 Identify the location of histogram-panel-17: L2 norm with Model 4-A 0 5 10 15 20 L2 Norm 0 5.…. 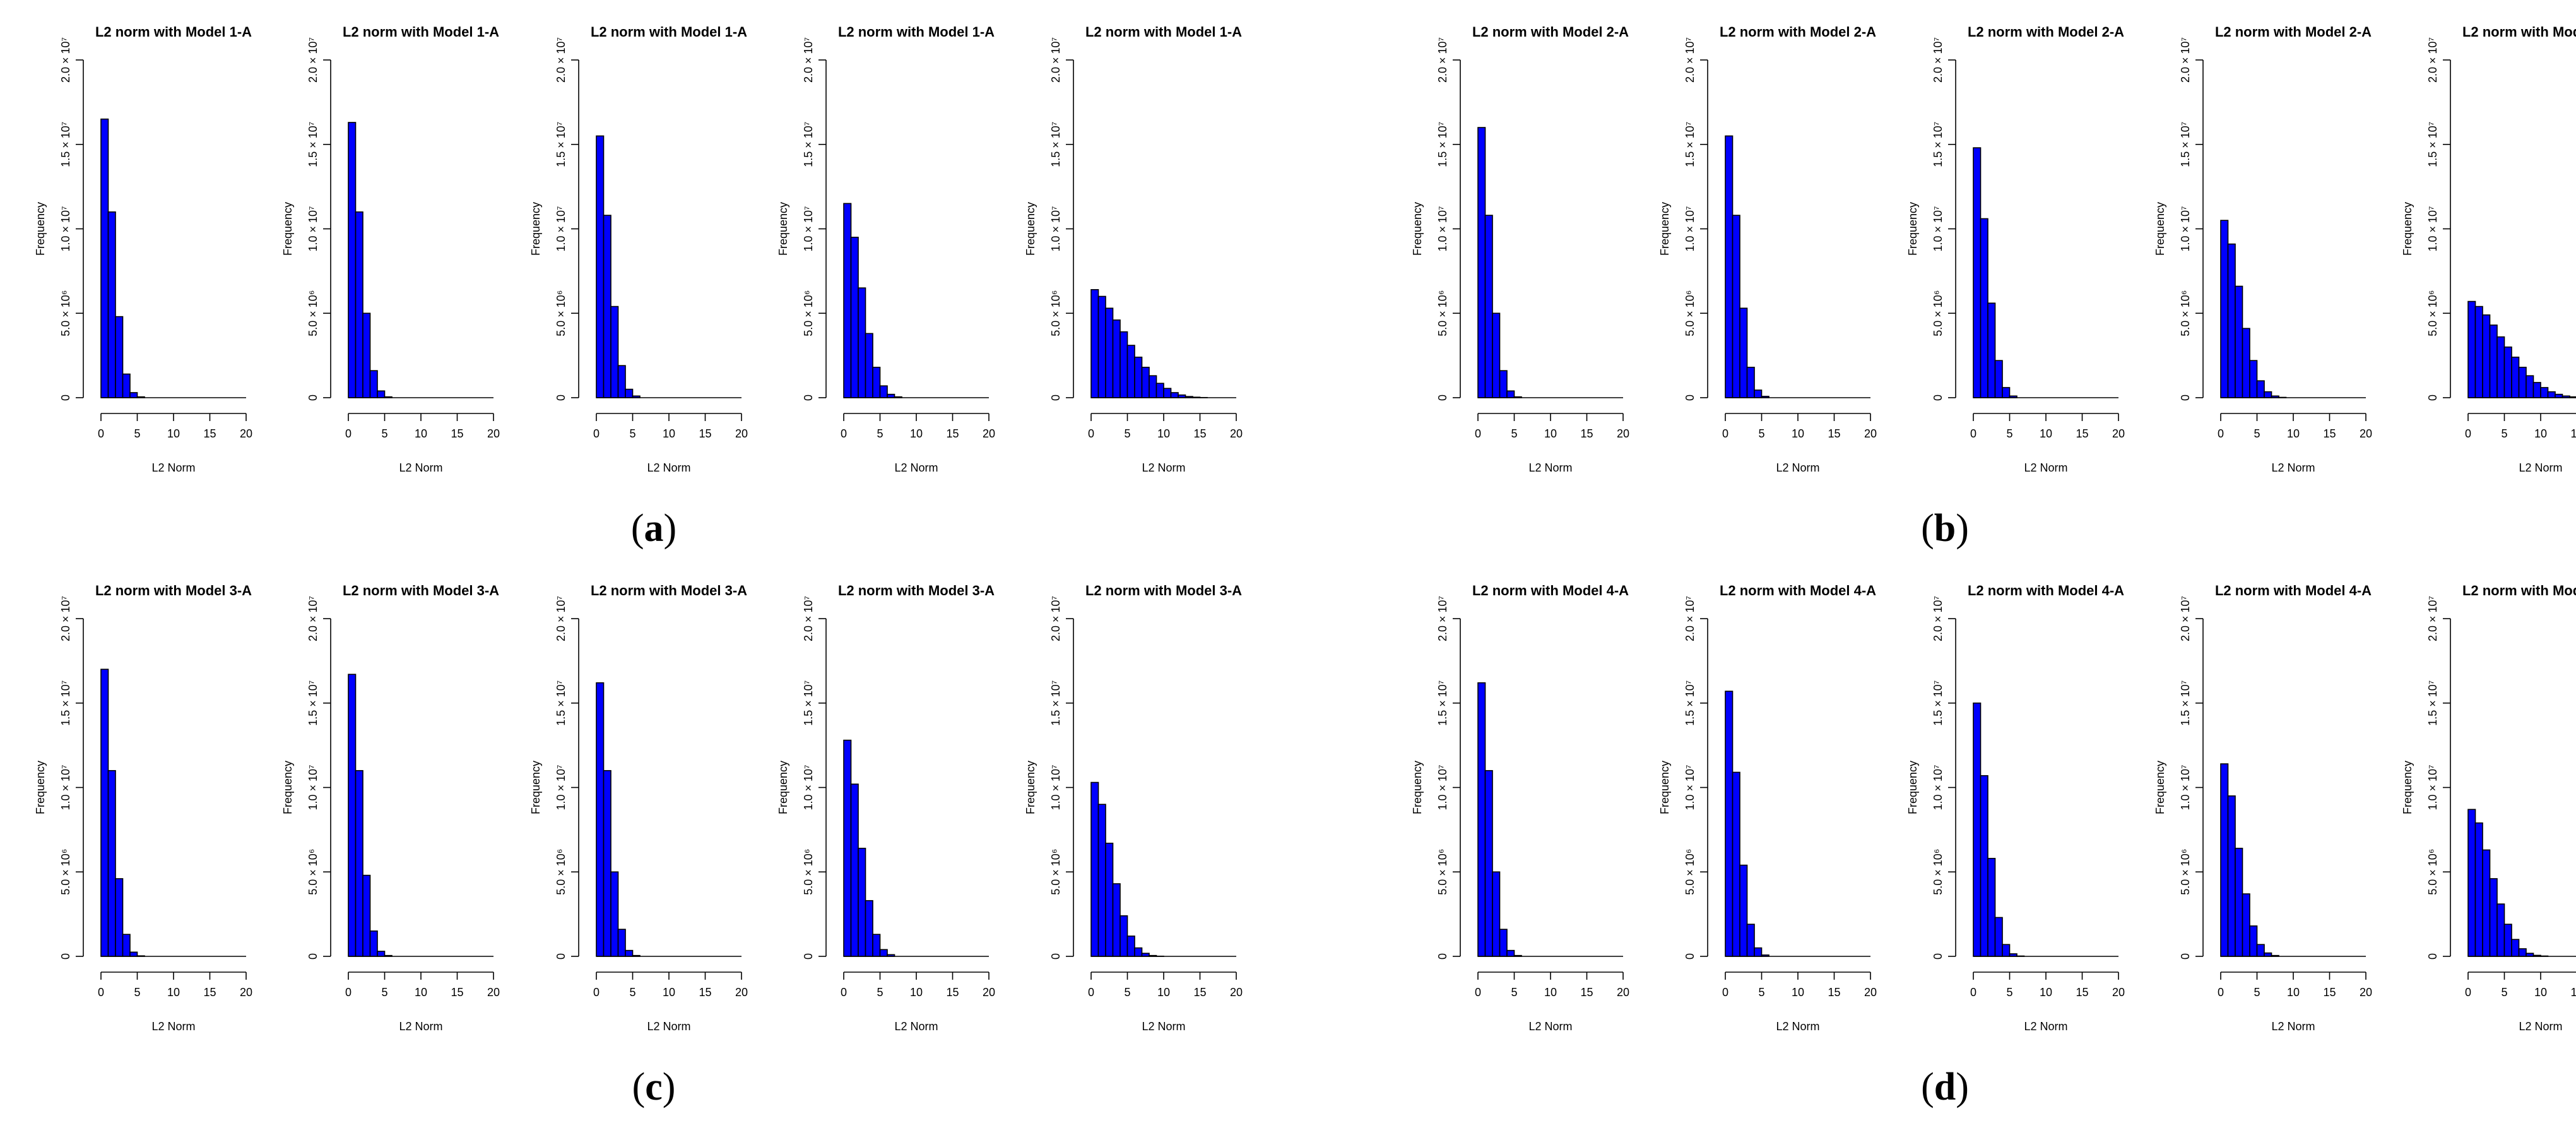
(1767, 808).